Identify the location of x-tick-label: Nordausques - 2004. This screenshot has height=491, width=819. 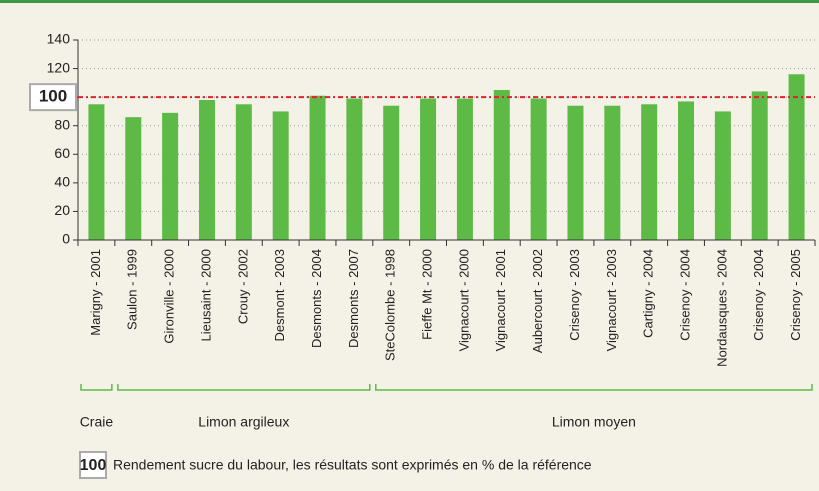
(721, 308).